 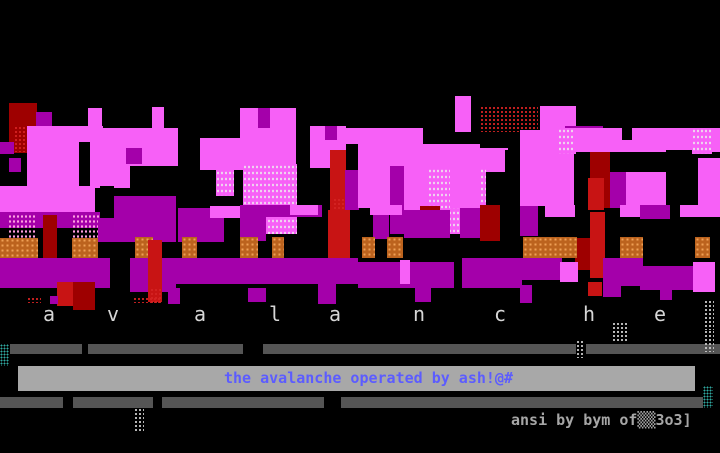 What do you see at coordinates (601, 420) in the screenshot?
I see `artist-credit-text: ansi by bym of▒▒3o3]` at bounding box center [601, 420].